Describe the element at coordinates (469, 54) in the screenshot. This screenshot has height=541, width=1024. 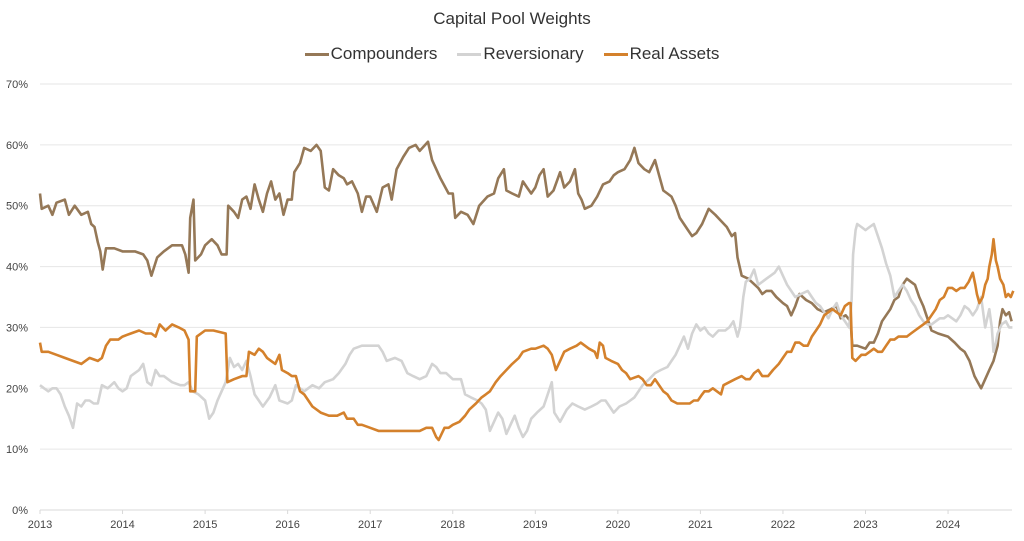
I see `legend-swatch-reversionary` at that location.